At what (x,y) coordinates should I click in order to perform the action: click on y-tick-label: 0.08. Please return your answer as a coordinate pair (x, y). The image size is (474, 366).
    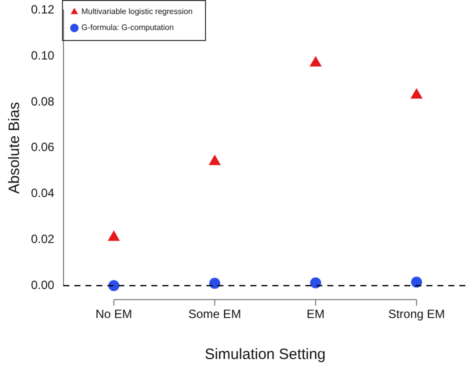
    Looking at the image, I should click on (42, 101).